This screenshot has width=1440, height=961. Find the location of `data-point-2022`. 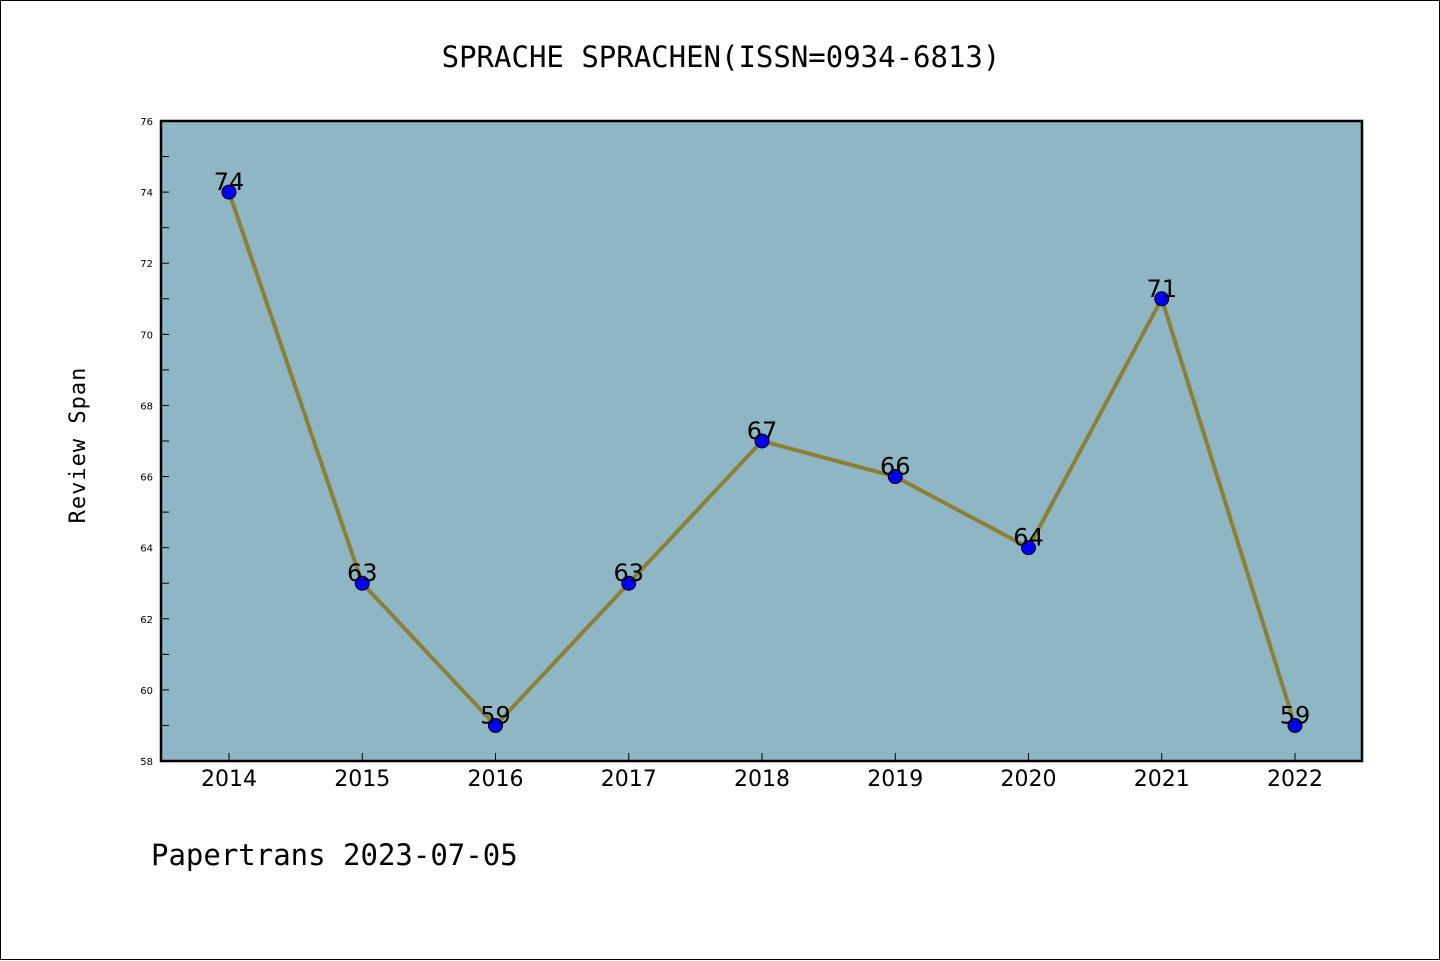

data-point-2022 is located at coordinates (1295, 725).